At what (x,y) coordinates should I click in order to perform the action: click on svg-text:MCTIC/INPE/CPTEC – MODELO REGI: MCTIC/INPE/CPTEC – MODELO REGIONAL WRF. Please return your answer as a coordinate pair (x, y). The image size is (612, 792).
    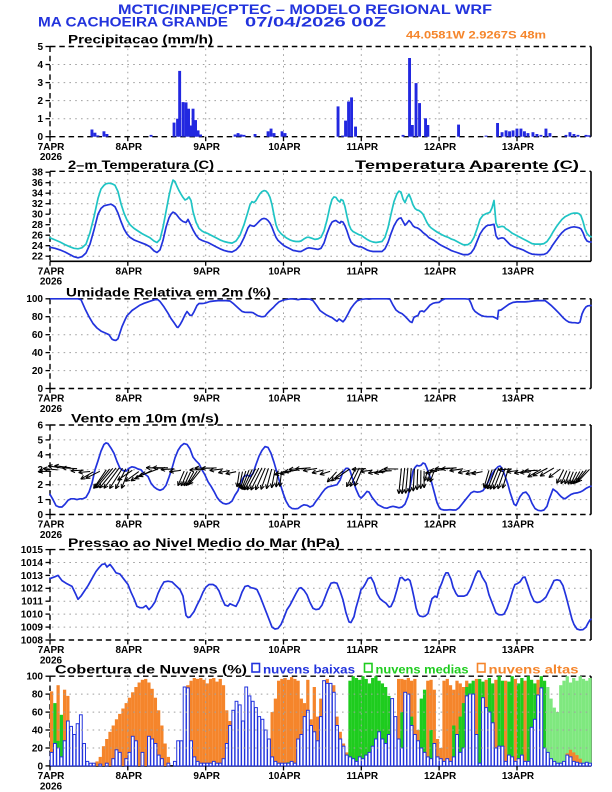
    Looking at the image, I should click on (305, 9).